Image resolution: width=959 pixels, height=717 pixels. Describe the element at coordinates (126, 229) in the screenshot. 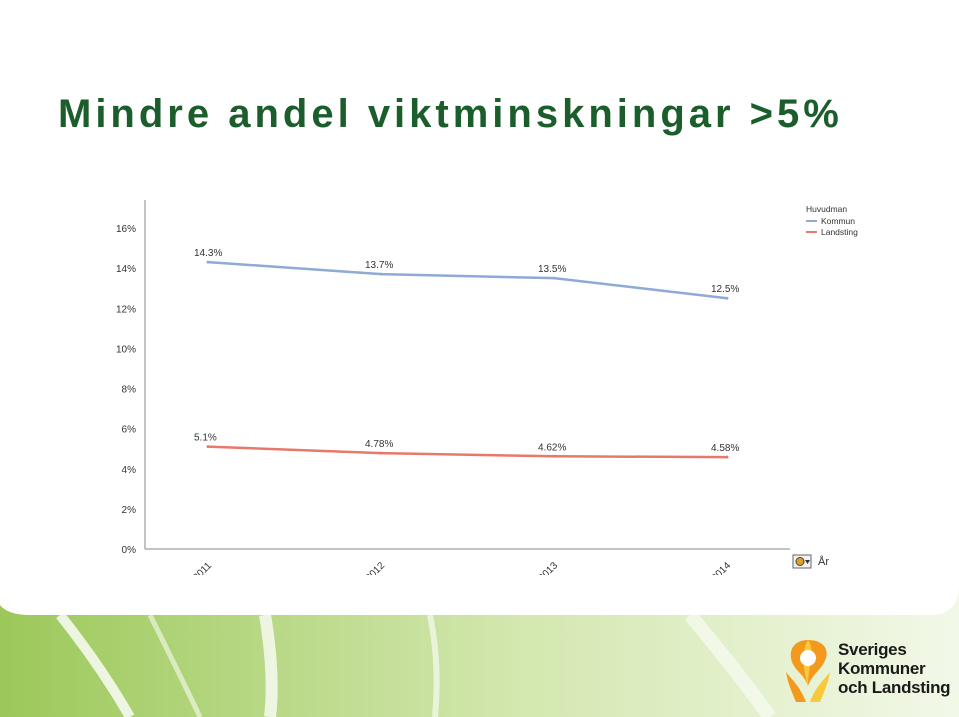

I see `y-tick-label: 16%` at that location.